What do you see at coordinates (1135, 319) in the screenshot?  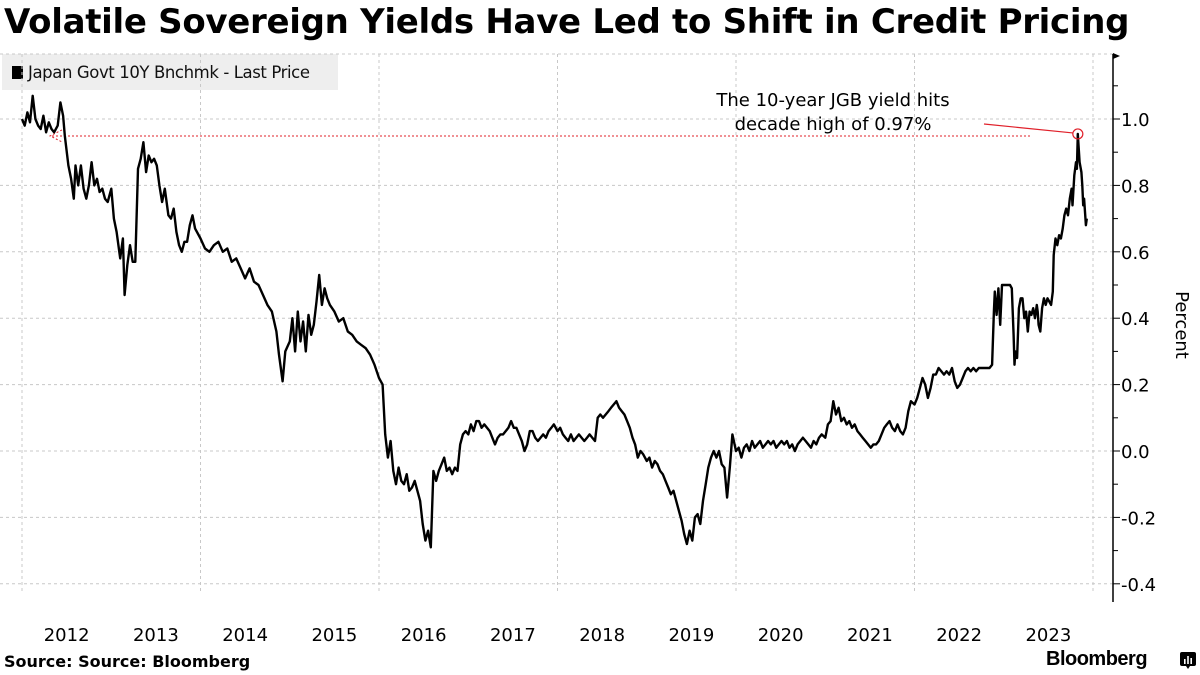 I see `y-tick-label: 0.4` at bounding box center [1135, 319].